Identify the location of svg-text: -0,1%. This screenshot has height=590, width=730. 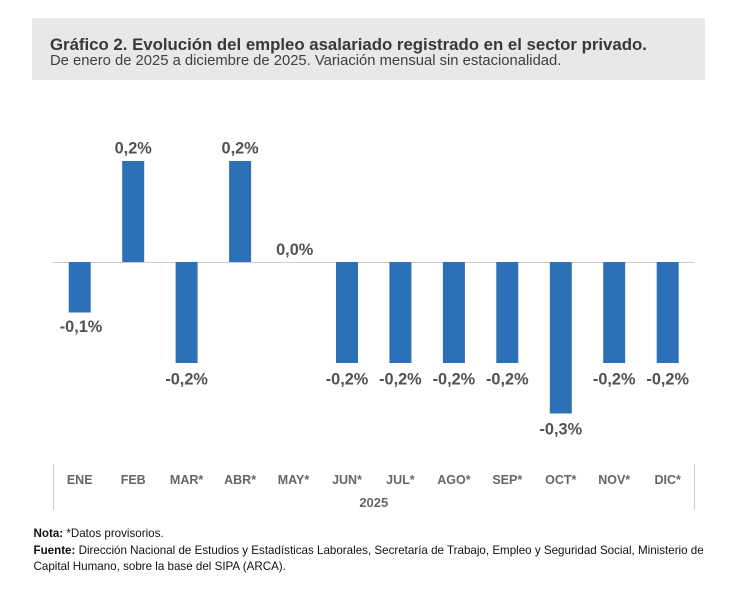
(81, 327).